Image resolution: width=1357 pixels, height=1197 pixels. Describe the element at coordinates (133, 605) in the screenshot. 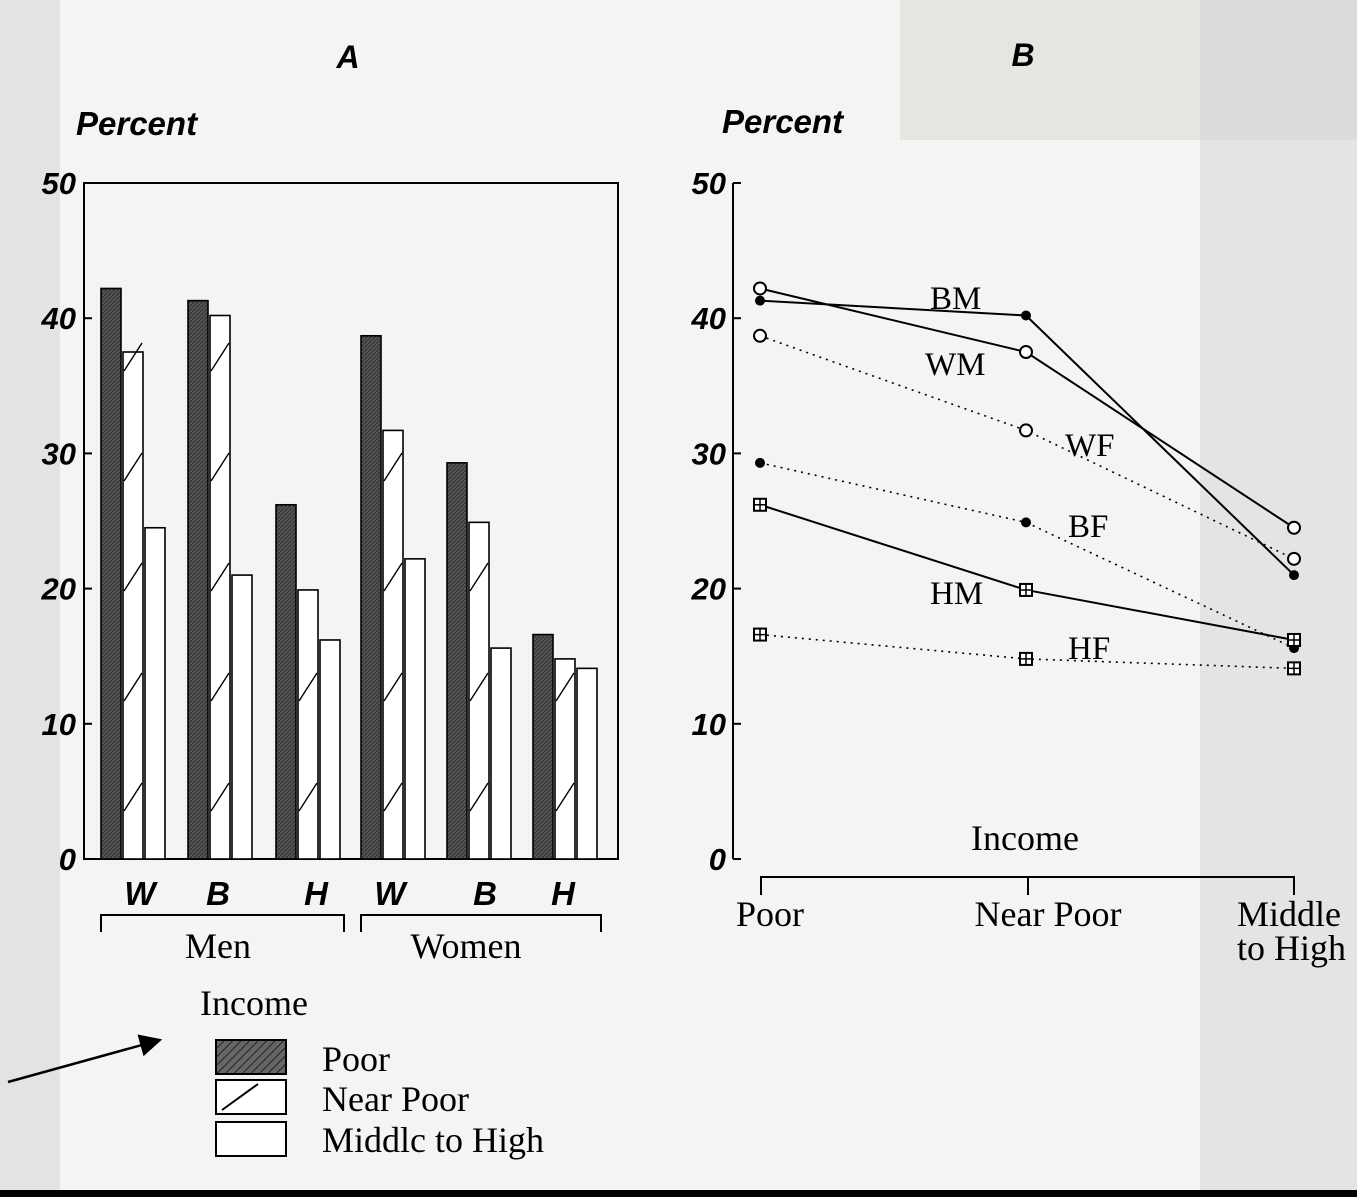

I see `bar-men-w-near-poor` at that location.